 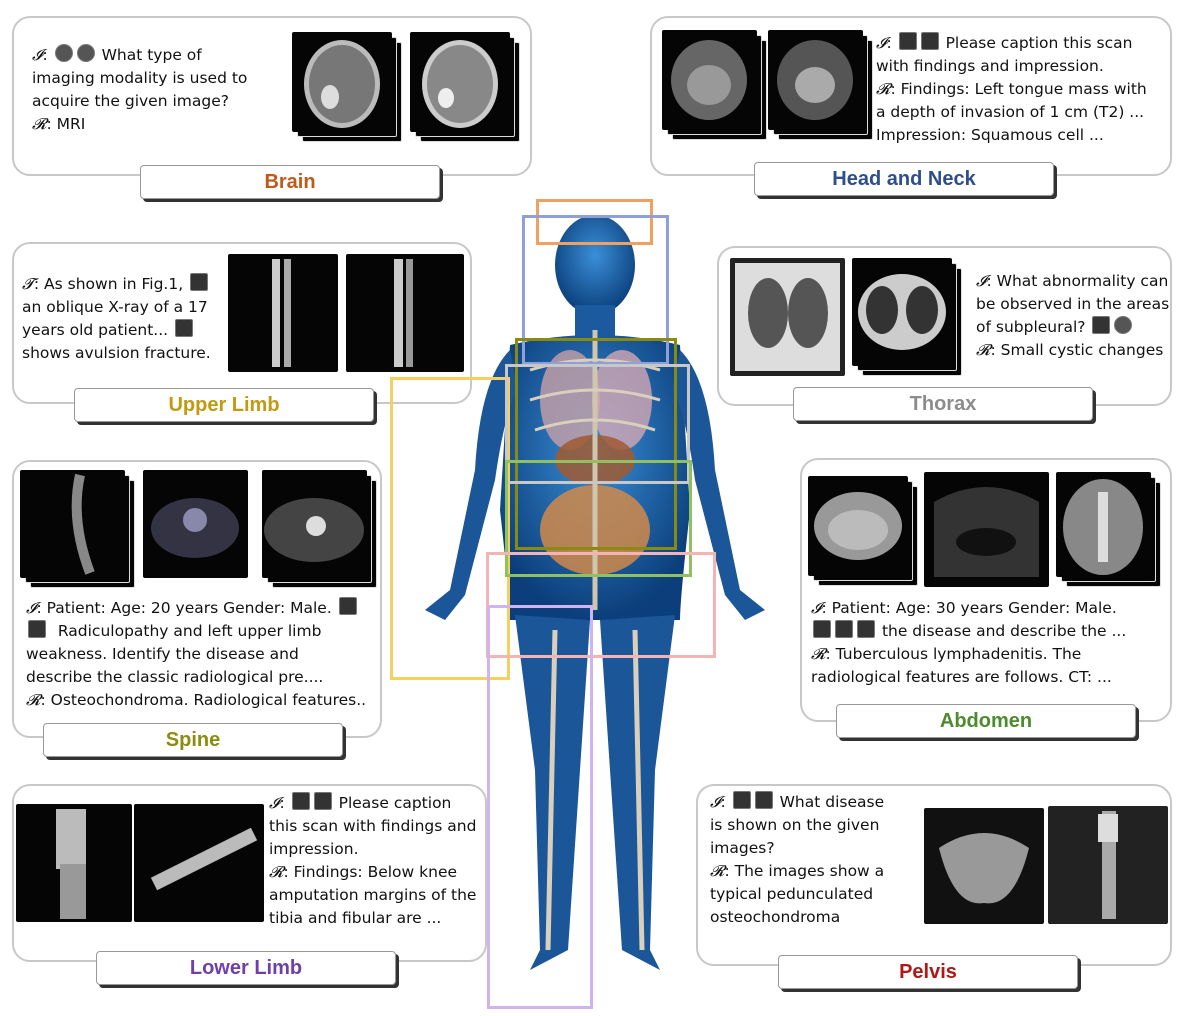 What do you see at coordinates (984, 866) in the screenshot?
I see `pelvis-xray-image` at bounding box center [984, 866].